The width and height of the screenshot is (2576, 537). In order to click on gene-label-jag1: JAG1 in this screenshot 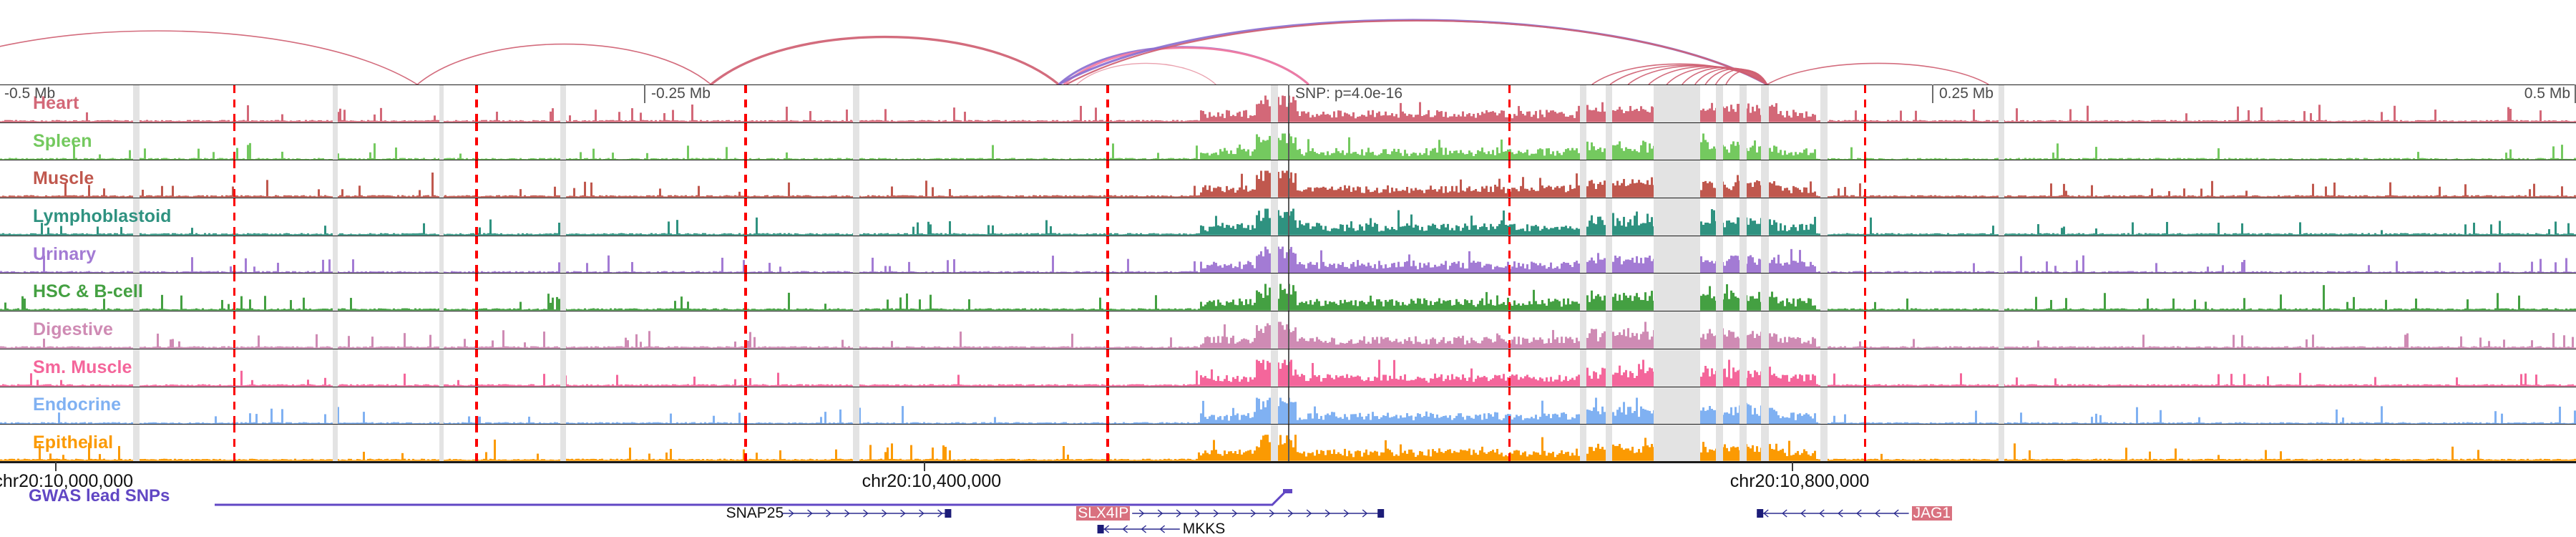, I will do `click(1932, 513)`.